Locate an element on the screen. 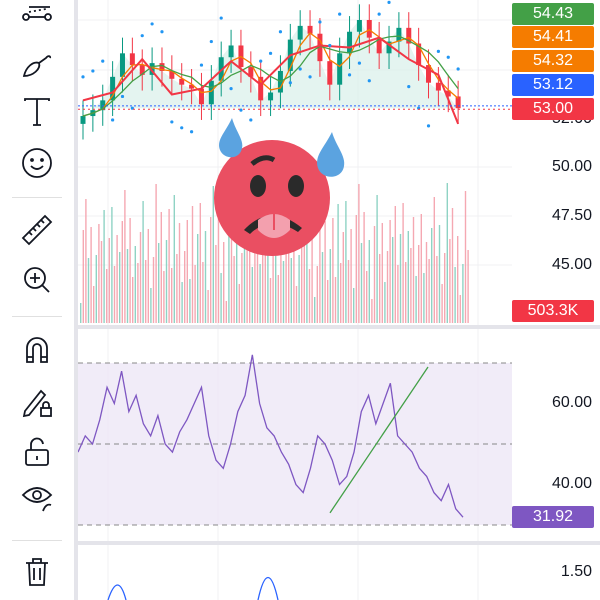 This screenshot has height=600, width=600. ma-price-badge: 54.43 is located at coordinates (553, 14).